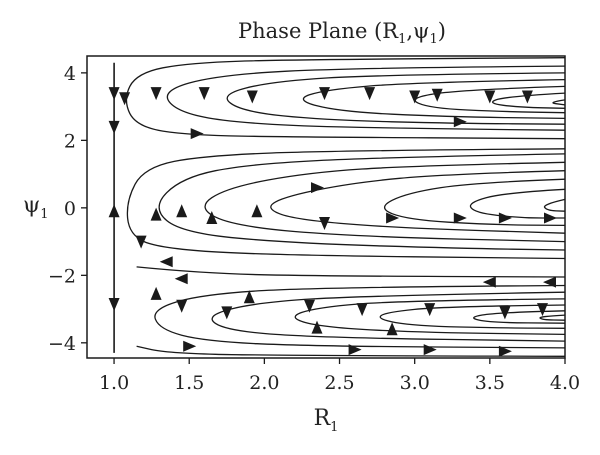 The height and width of the screenshot is (455, 600). Describe the element at coordinates (326, 420) in the screenshot. I see `x-axis-label: R1` at that location.